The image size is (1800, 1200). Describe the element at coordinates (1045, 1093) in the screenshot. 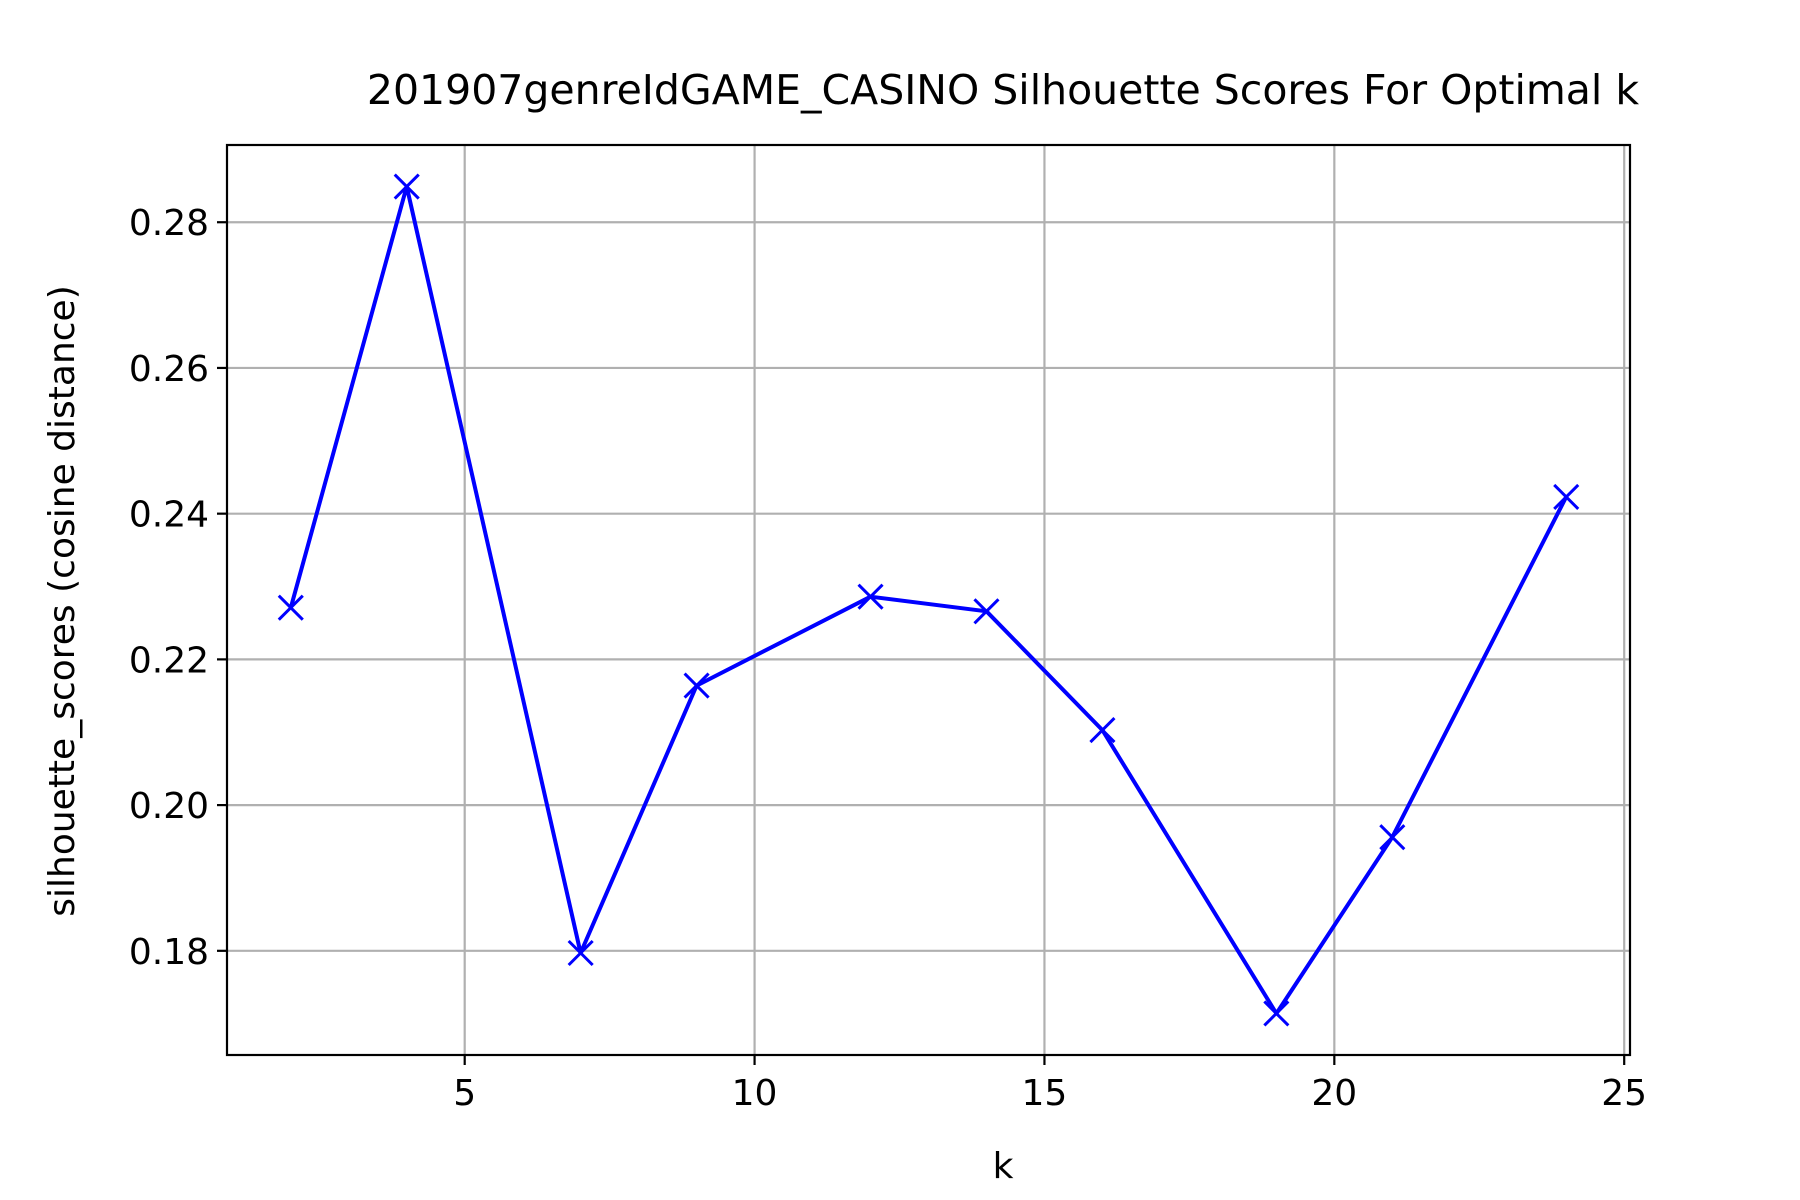

I see `x-tick-label: 15` at that location.